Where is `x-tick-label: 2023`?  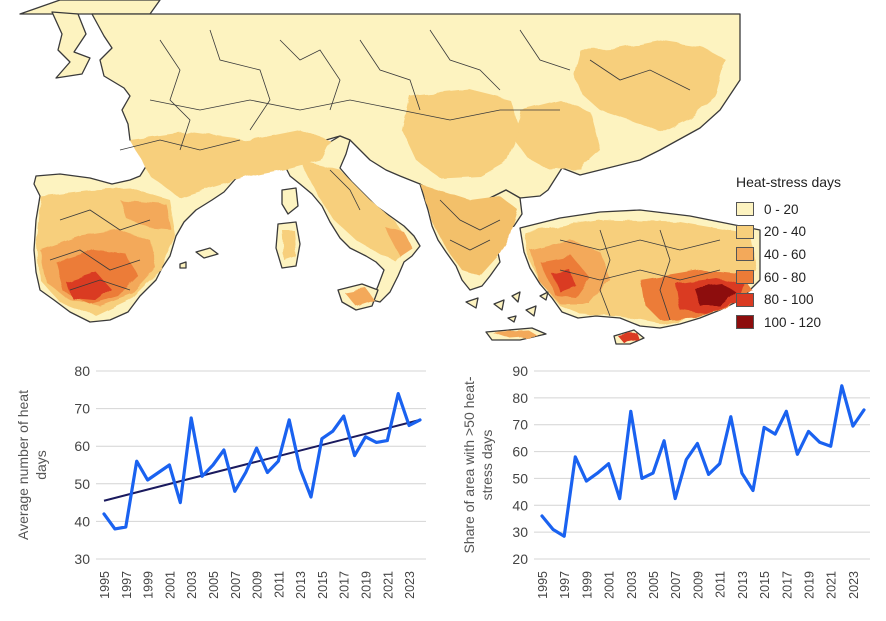
x-tick-label: 2023 is located at coordinates (854, 585).